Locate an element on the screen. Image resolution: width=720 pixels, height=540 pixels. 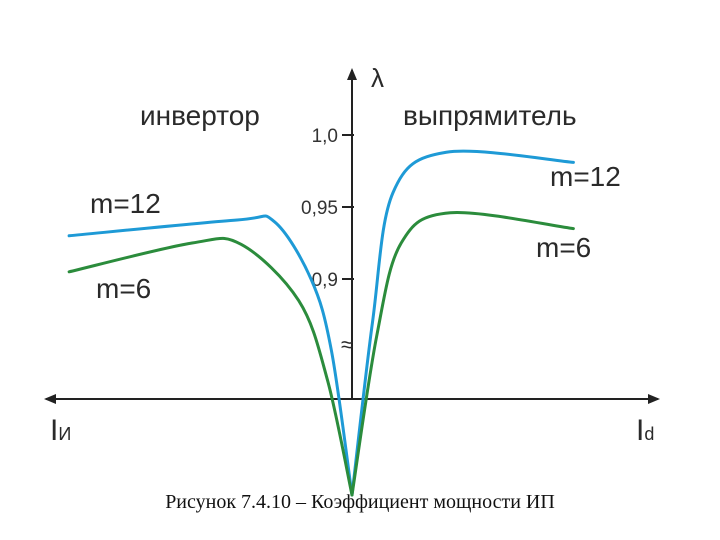
y-tick-label: 0,9 is located at coordinates (325, 280).